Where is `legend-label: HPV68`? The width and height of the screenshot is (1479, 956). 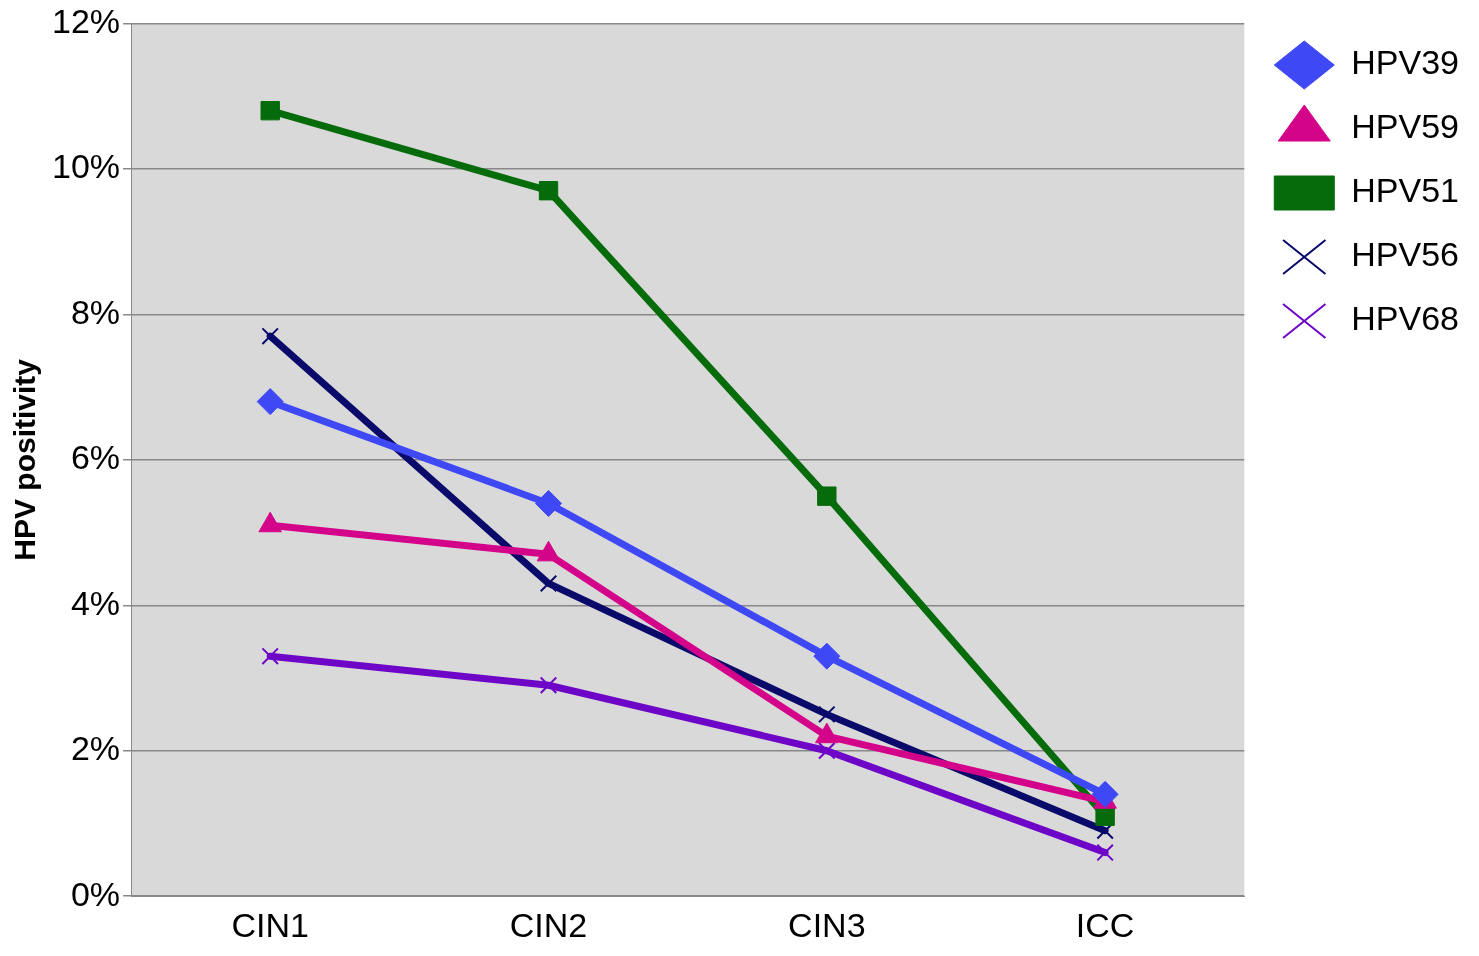
legend-label: HPV68 is located at coordinates (1405, 318).